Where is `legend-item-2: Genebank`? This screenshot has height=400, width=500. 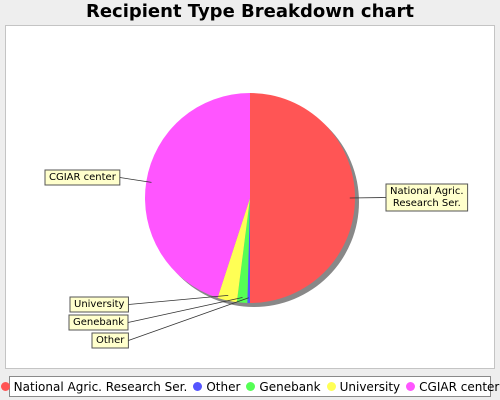
legend-item-2: Genebank is located at coordinates (283, 386).